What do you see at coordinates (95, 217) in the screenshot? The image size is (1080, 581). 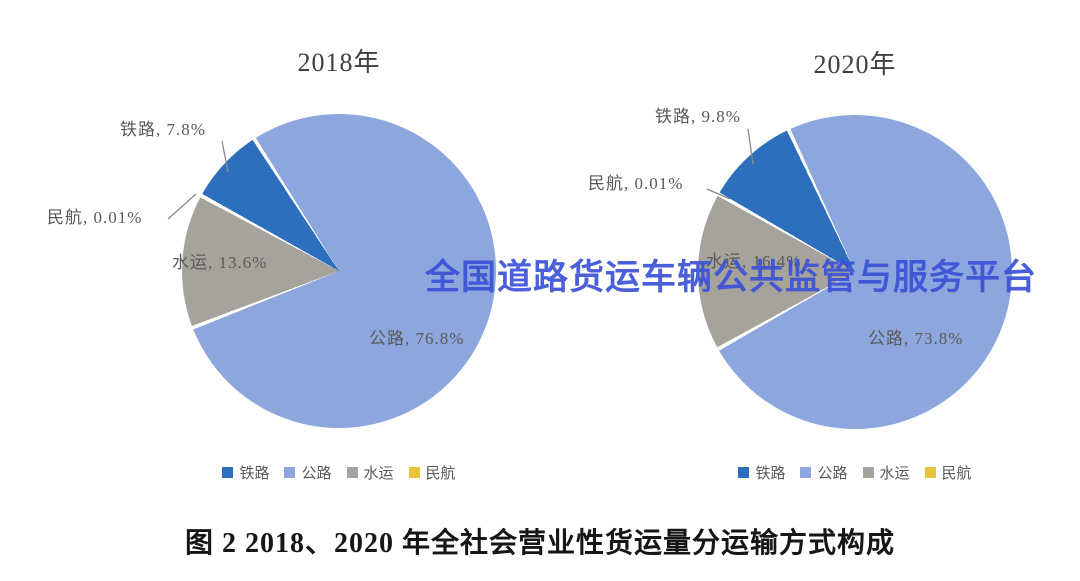 I see `label-2018-aviation: 民航, 0.01%` at bounding box center [95, 217].